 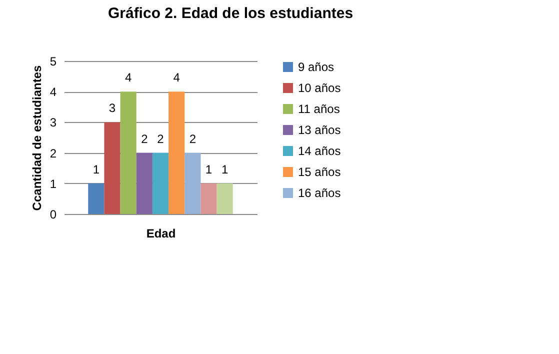 What do you see at coordinates (37, 137) in the screenshot?
I see `y-axis-title: Ccantidad de estudiantes` at bounding box center [37, 137].